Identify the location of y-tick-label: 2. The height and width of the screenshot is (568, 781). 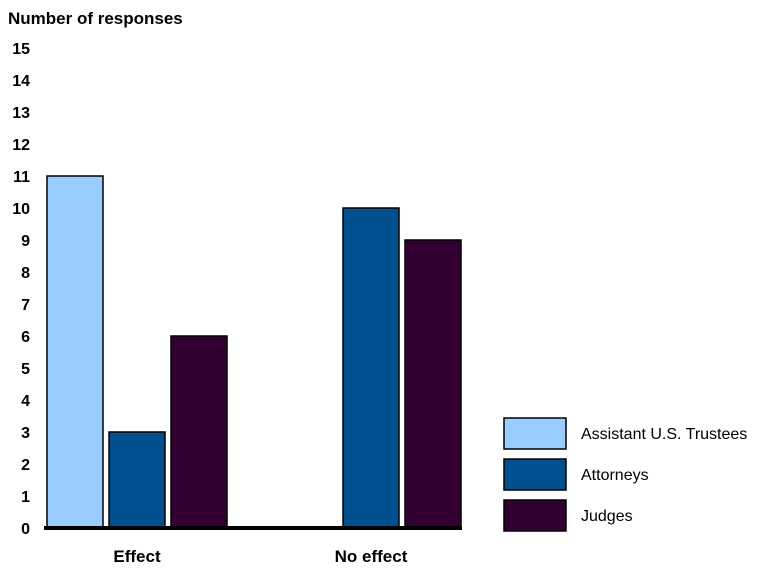
(25, 465).